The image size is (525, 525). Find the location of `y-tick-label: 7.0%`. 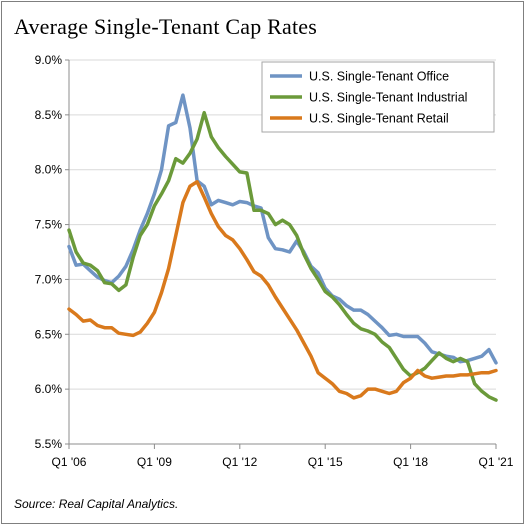

y-tick-label: 7.0% is located at coordinates (49, 279).